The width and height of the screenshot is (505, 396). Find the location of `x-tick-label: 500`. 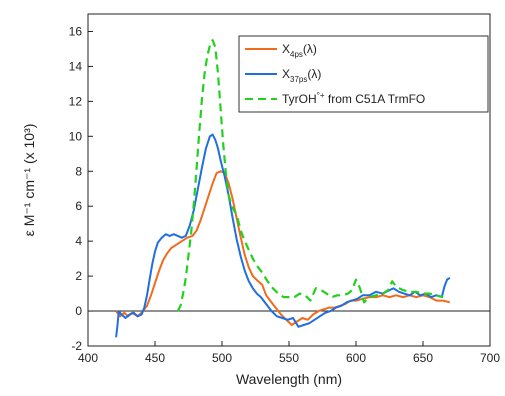

x-tick-label: 500 is located at coordinates (222, 358).